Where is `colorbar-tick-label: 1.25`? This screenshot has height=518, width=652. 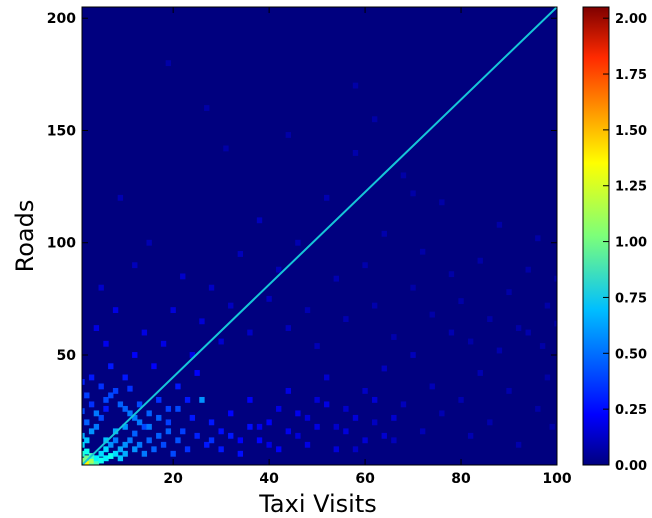 colorbar-tick-label: 1.25 is located at coordinates (631, 187).